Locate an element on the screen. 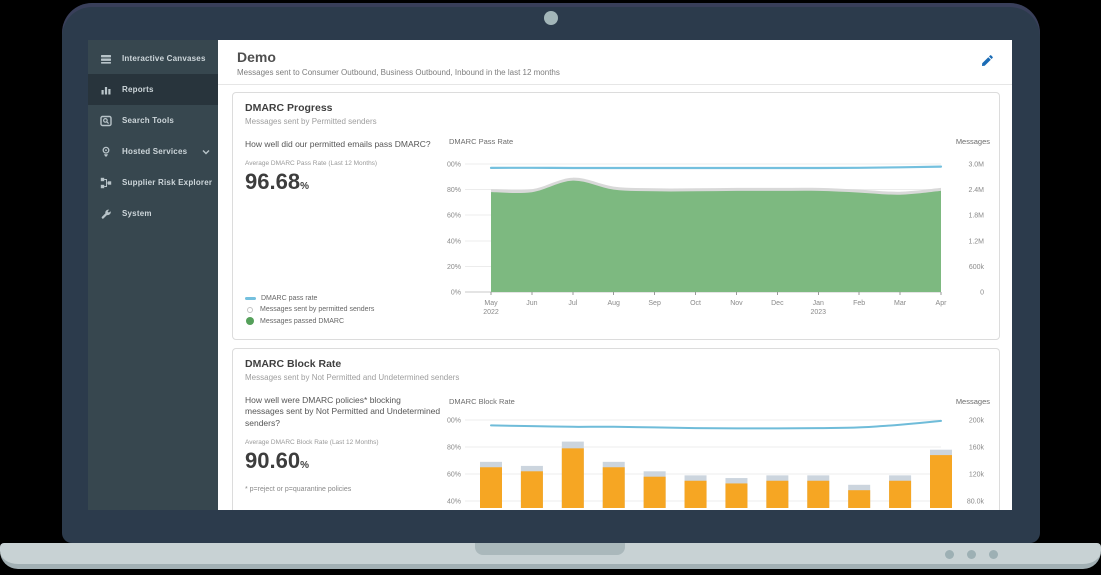 This screenshot has width=1101, height=575. svg-text: 20% is located at coordinates (454, 267).